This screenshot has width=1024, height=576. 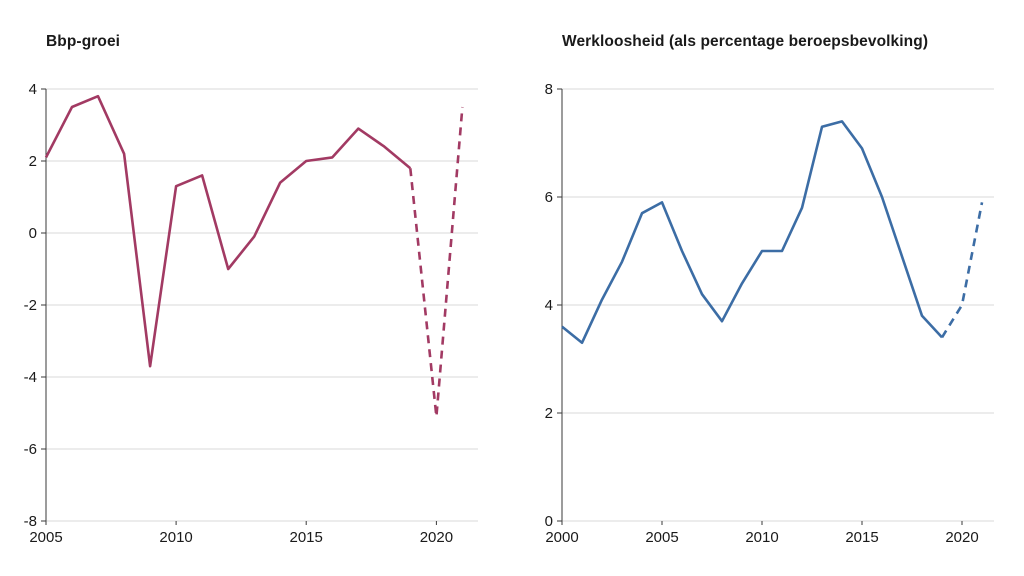 I want to click on series-line-solid, so click(x=752, y=232).